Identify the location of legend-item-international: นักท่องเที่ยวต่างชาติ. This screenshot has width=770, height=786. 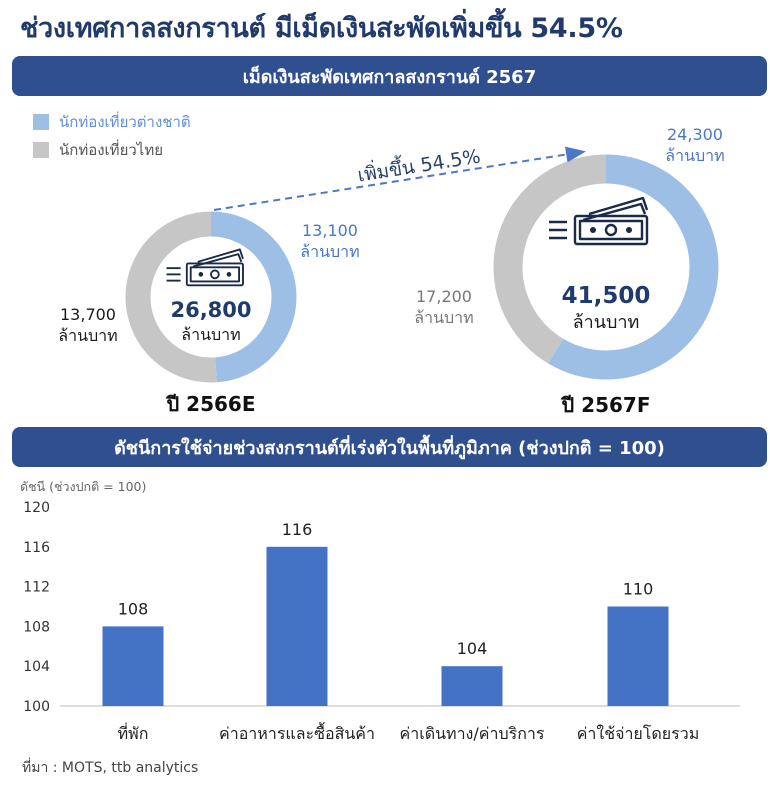
(112, 122).